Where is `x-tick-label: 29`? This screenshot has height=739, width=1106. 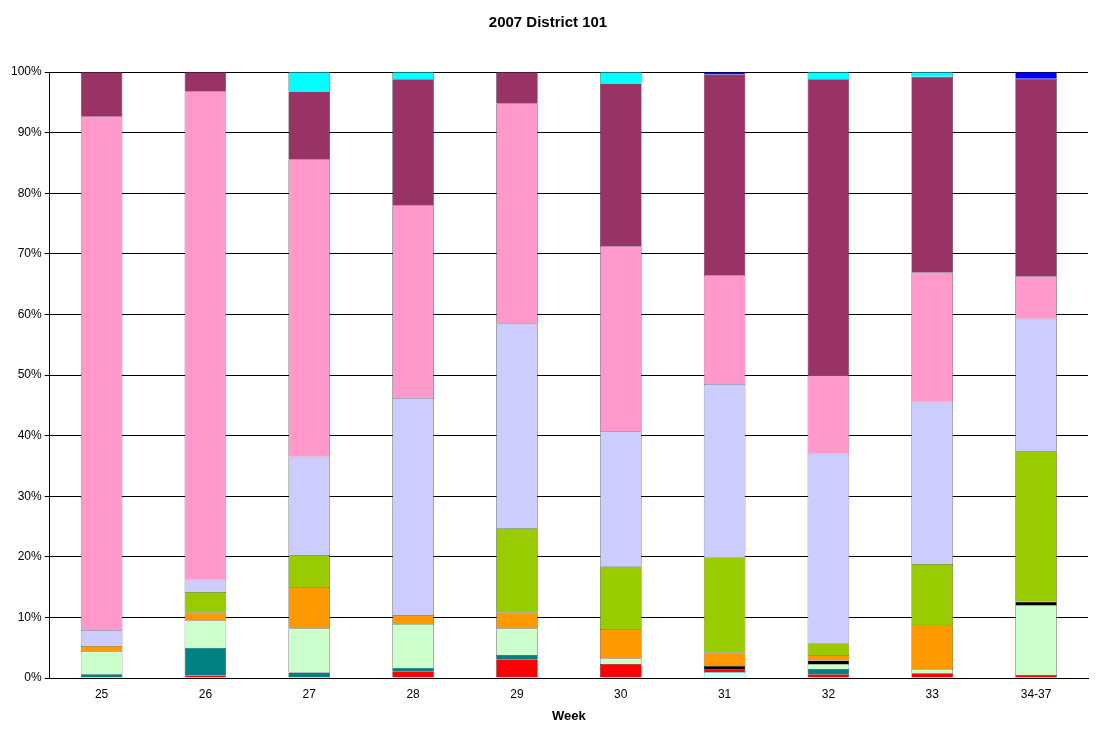
x-tick-label: 29 is located at coordinates (517, 693).